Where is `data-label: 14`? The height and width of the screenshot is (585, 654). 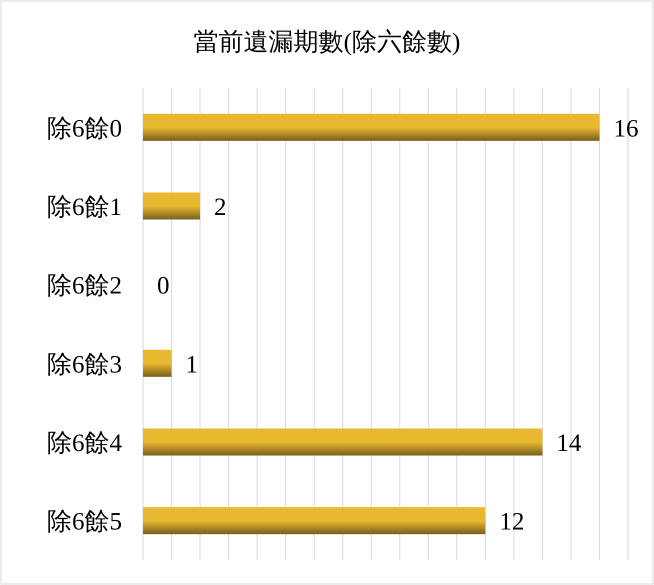
data-label: 14 is located at coordinates (569, 443).